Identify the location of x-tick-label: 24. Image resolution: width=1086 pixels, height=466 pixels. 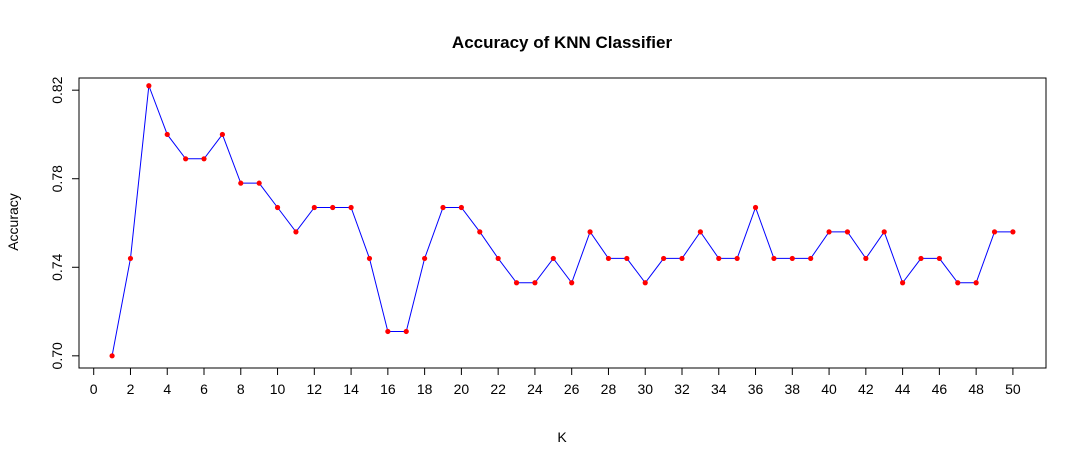
(535, 389).